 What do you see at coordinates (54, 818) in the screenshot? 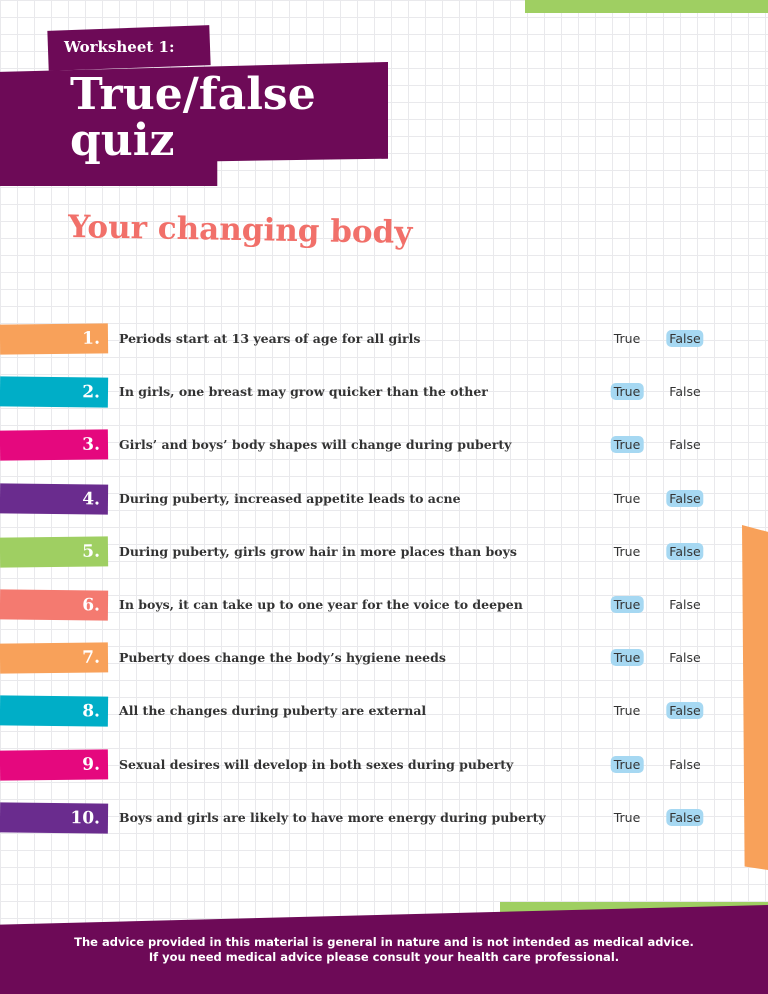
I see `question-number: 10.` at bounding box center [54, 818].